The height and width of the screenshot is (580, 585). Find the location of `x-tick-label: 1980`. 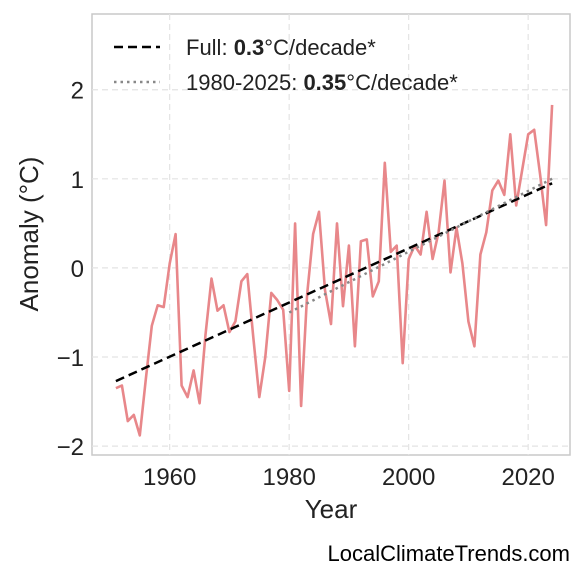

x-tick-label: 1980 is located at coordinates (288, 477).